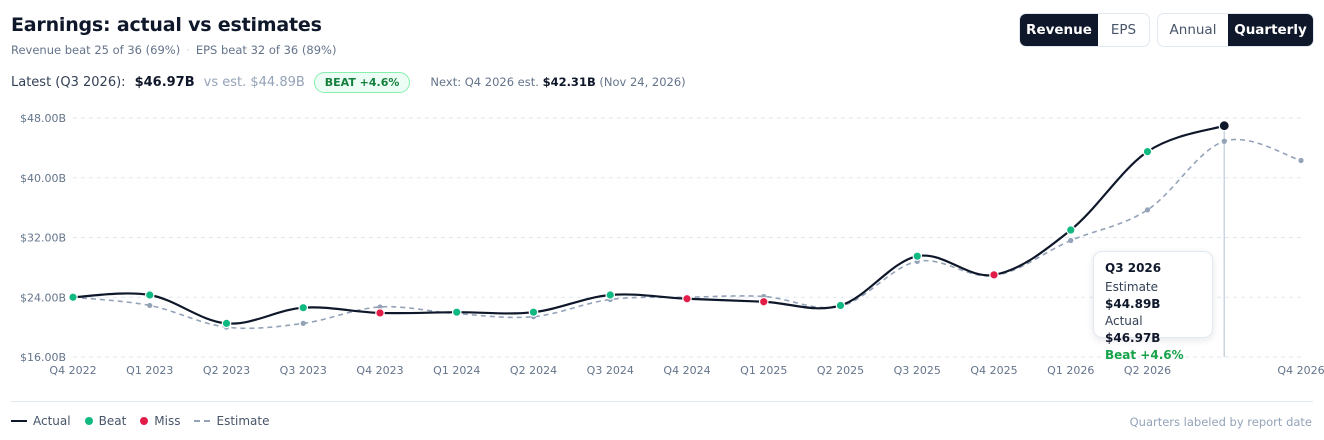 The width and height of the screenshot is (1324, 440). What do you see at coordinates (72, 370) in the screenshot?
I see `x-tick-label: Q4 2022` at bounding box center [72, 370].